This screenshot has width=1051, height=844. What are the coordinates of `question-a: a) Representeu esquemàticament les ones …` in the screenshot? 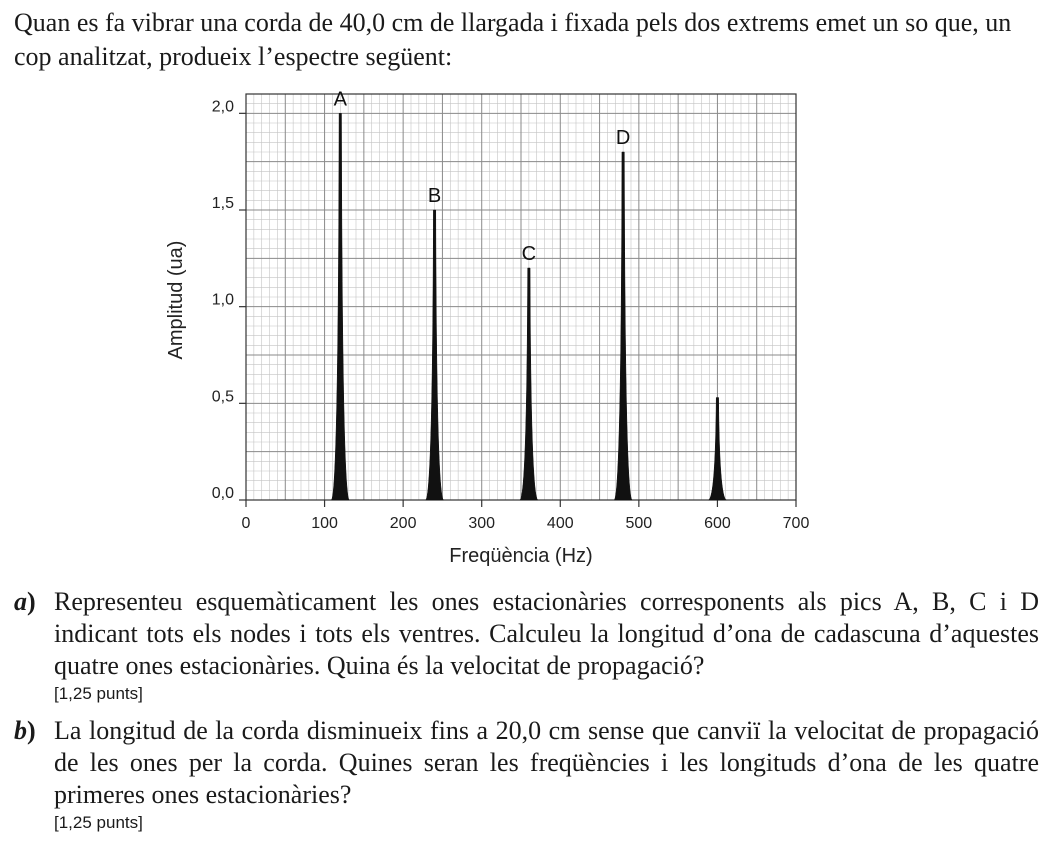 It's located at (526, 646).